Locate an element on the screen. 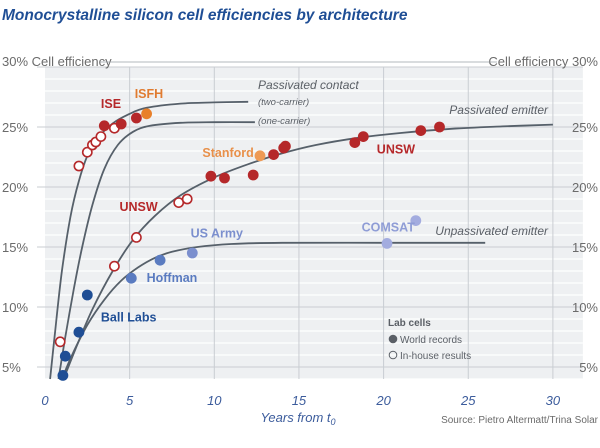 The image size is (600, 448). label-hoffman: Hoffman is located at coordinates (172, 278).